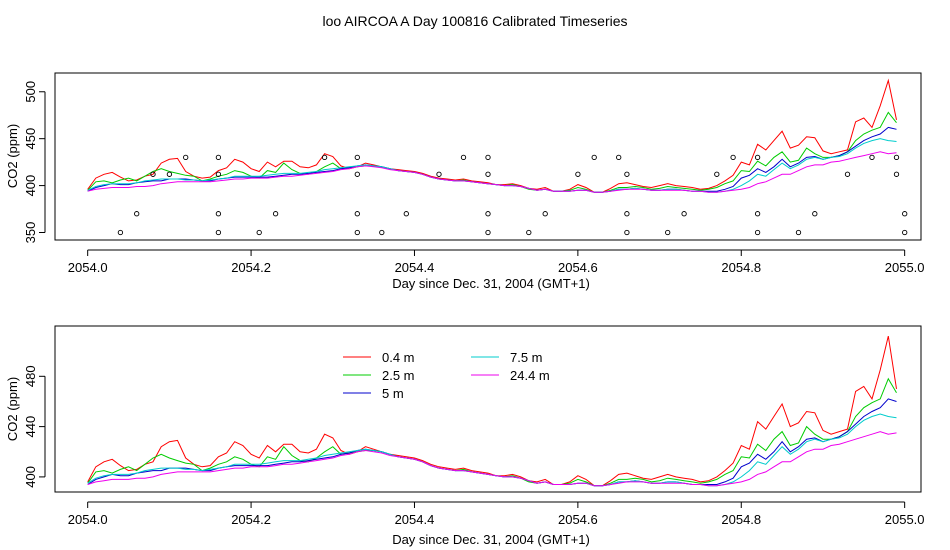 Image resolution: width=950 pixels, height=550 pixels. What do you see at coordinates (251, 519) in the screenshot?
I see `bottom-x-tick-label: 2054.2` at bounding box center [251, 519].